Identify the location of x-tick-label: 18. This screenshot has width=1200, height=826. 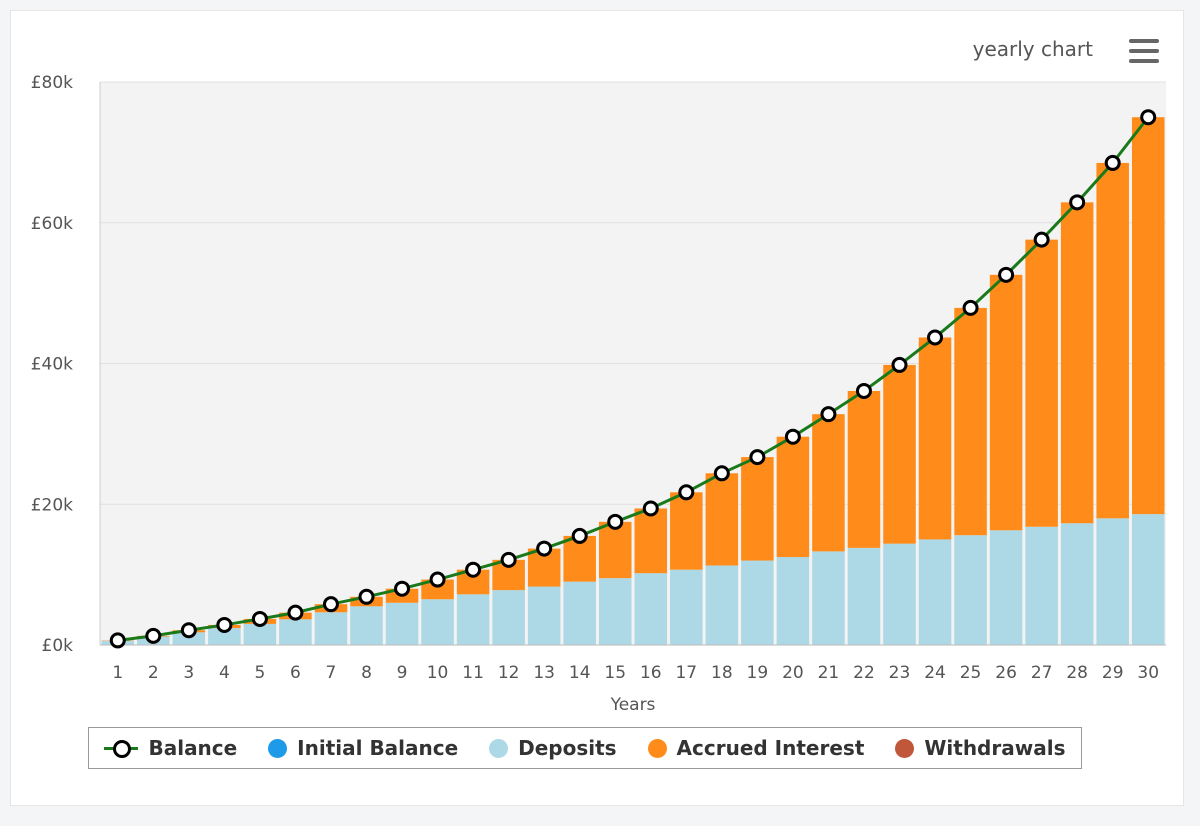
(722, 673).